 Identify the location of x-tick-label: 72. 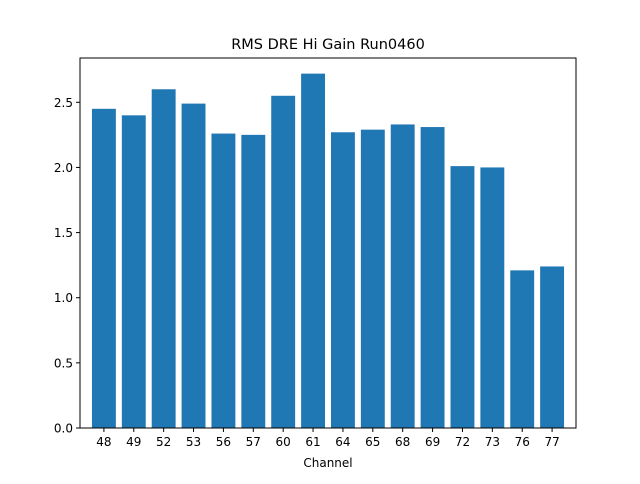
(462, 442).